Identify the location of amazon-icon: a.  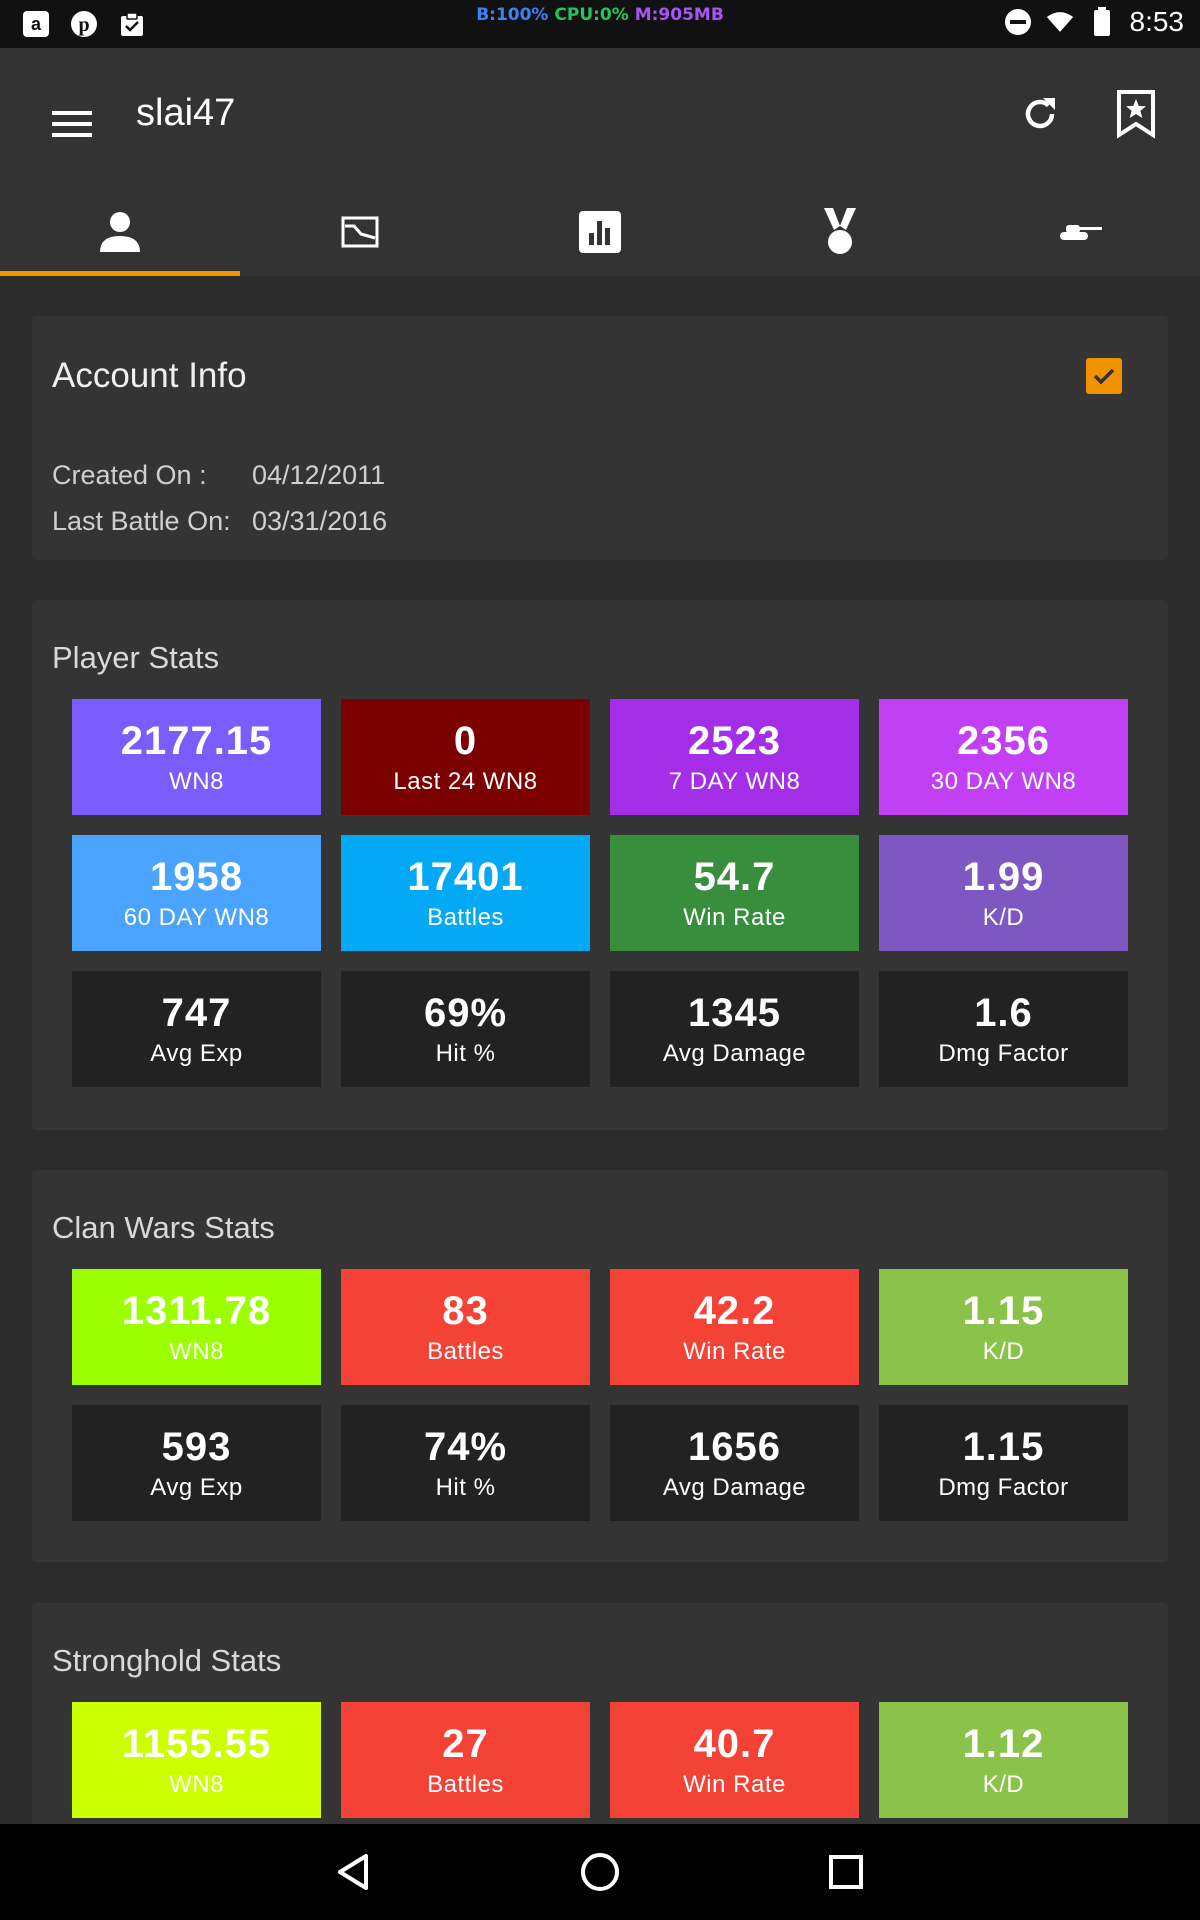
(36, 24).